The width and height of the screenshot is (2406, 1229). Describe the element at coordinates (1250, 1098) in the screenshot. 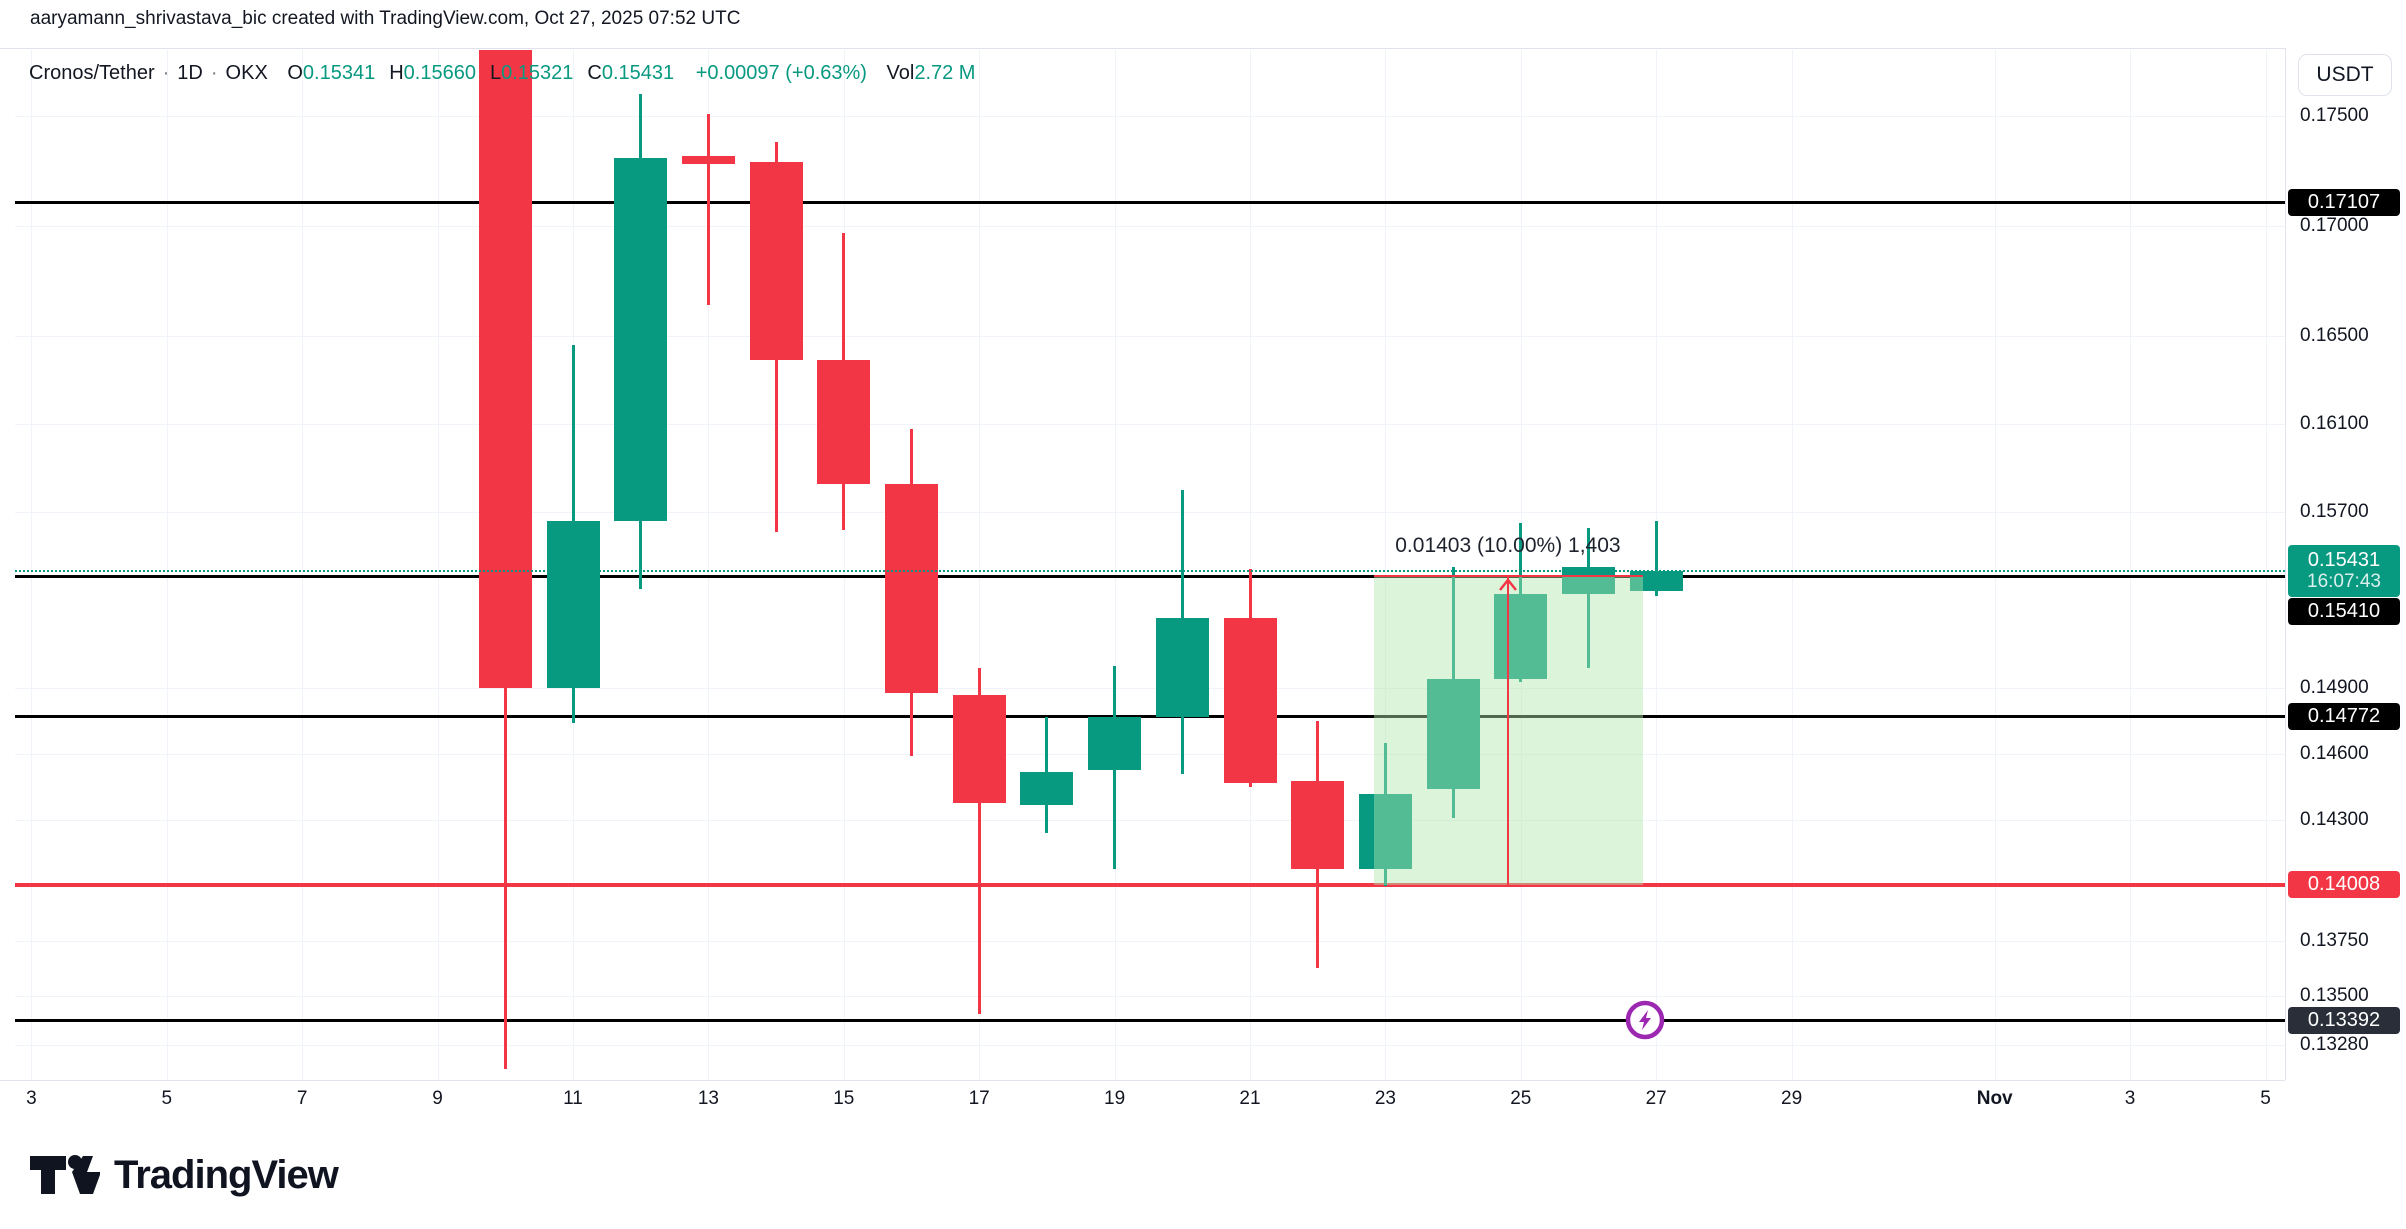

I see `date-tick-label: 21` at that location.